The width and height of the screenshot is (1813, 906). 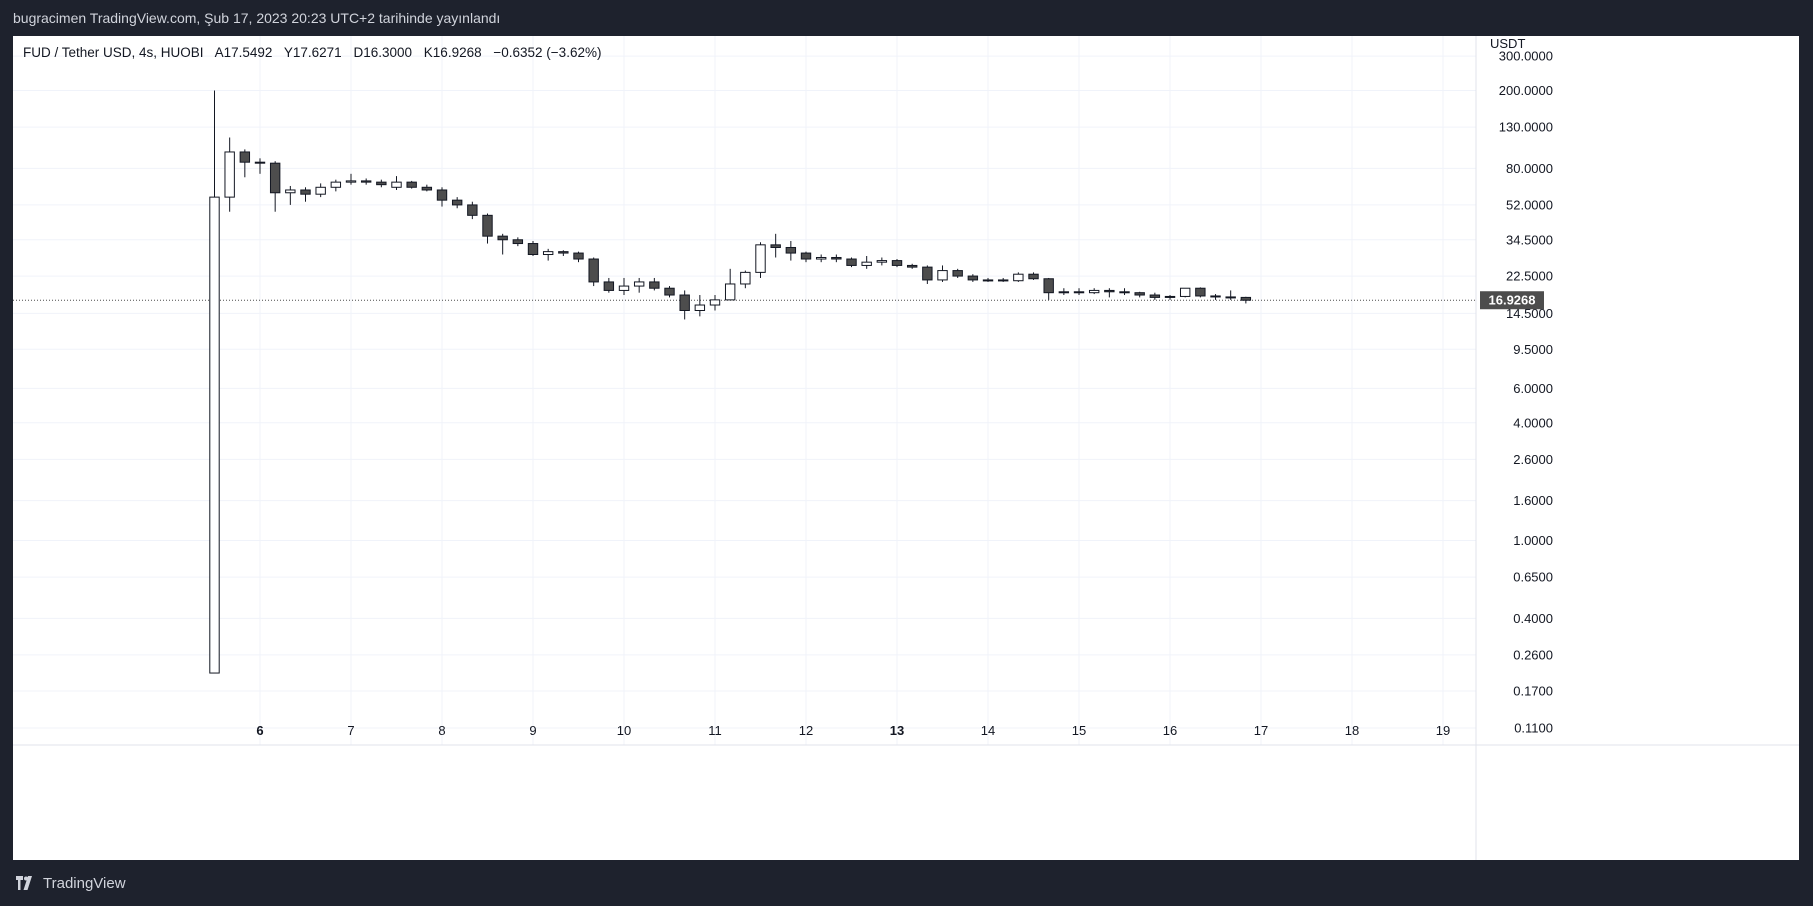 What do you see at coordinates (1533, 540) in the screenshot?
I see `price-tick-label: 1.0000` at bounding box center [1533, 540].